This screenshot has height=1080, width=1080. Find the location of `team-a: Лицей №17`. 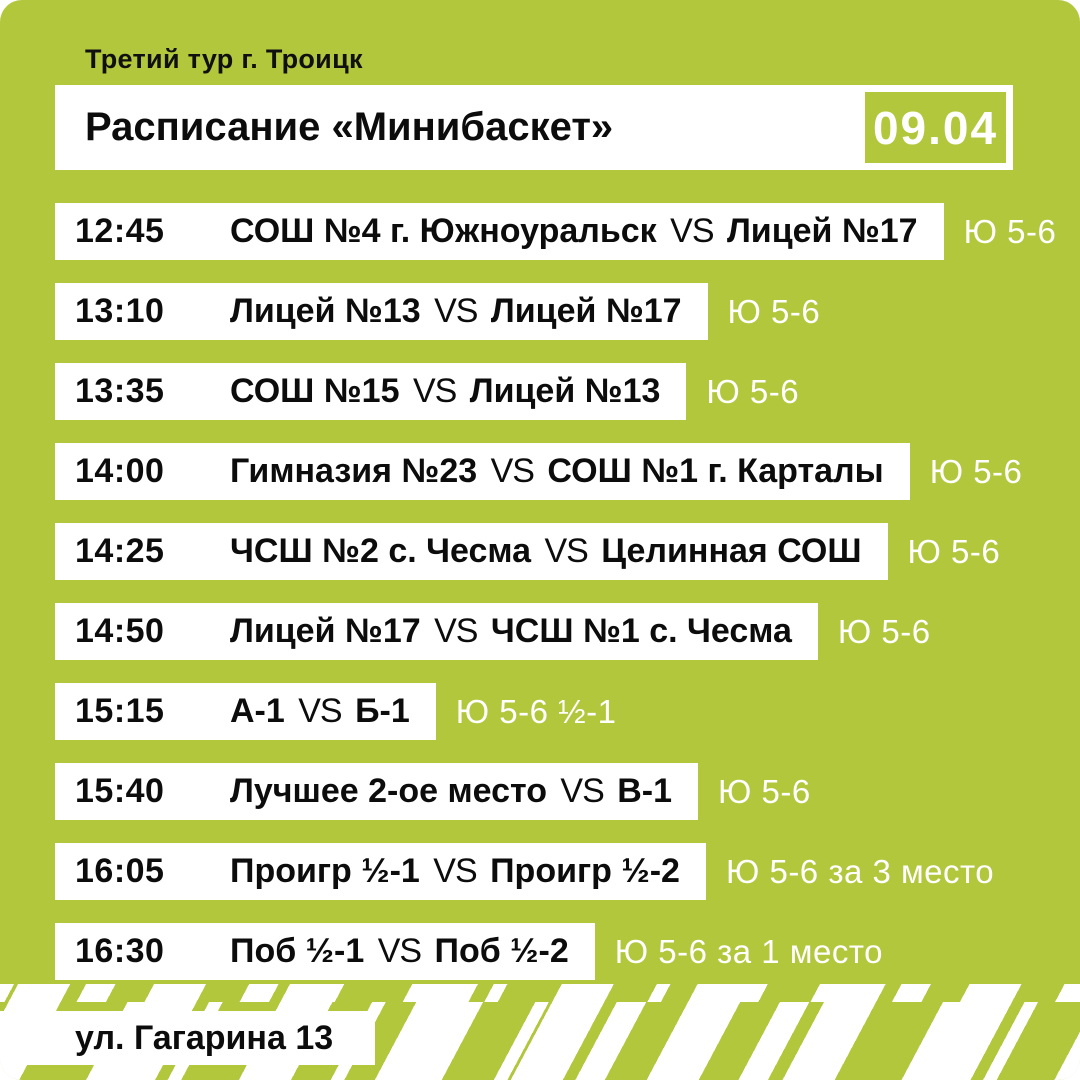

team-a: Лицей №17 is located at coordinates (325, 631).